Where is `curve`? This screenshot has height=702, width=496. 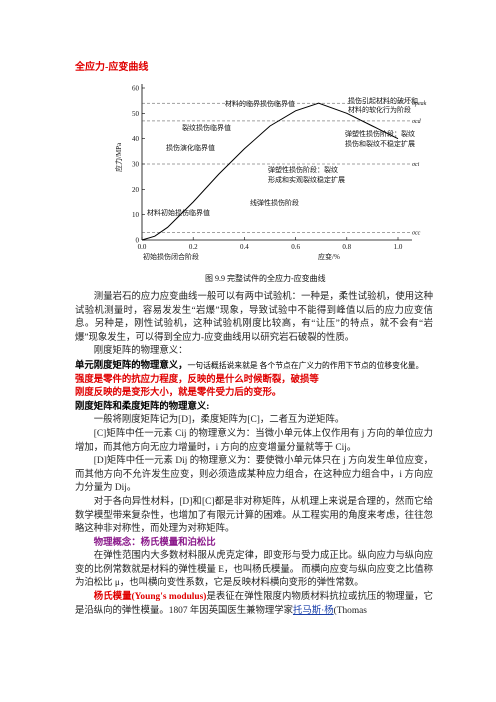 curve is located at coordinates (270, 171).